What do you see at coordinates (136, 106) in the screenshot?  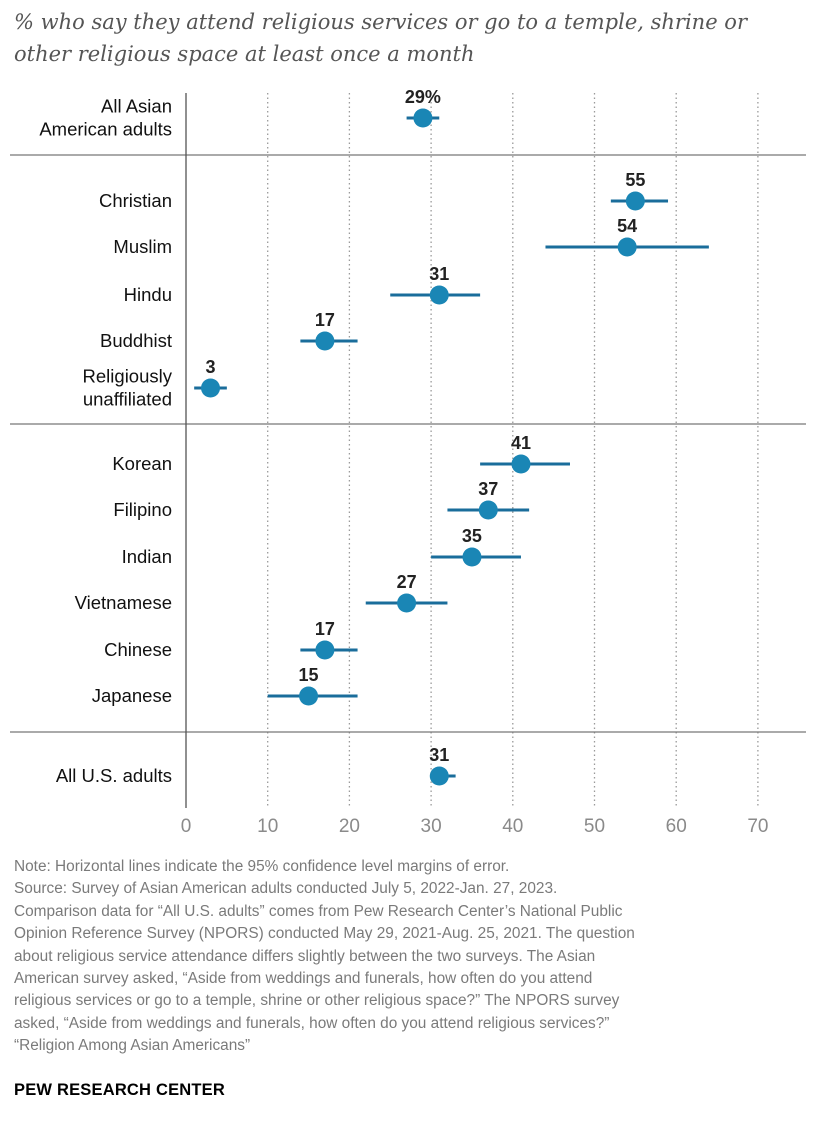 I see `category-label: All Asian` at bounding box center [136, 106].